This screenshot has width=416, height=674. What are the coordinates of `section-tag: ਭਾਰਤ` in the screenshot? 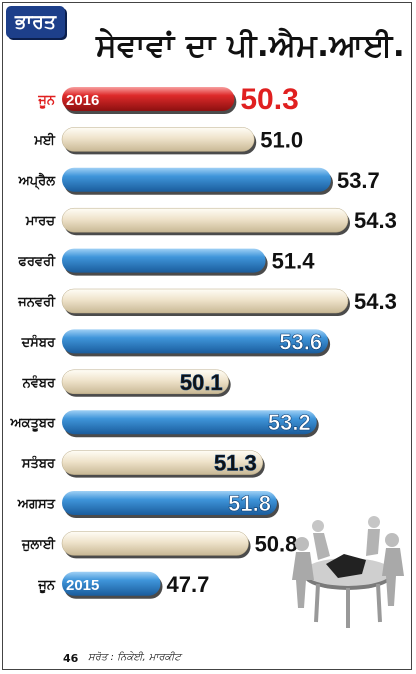 It's located at (36, 22).